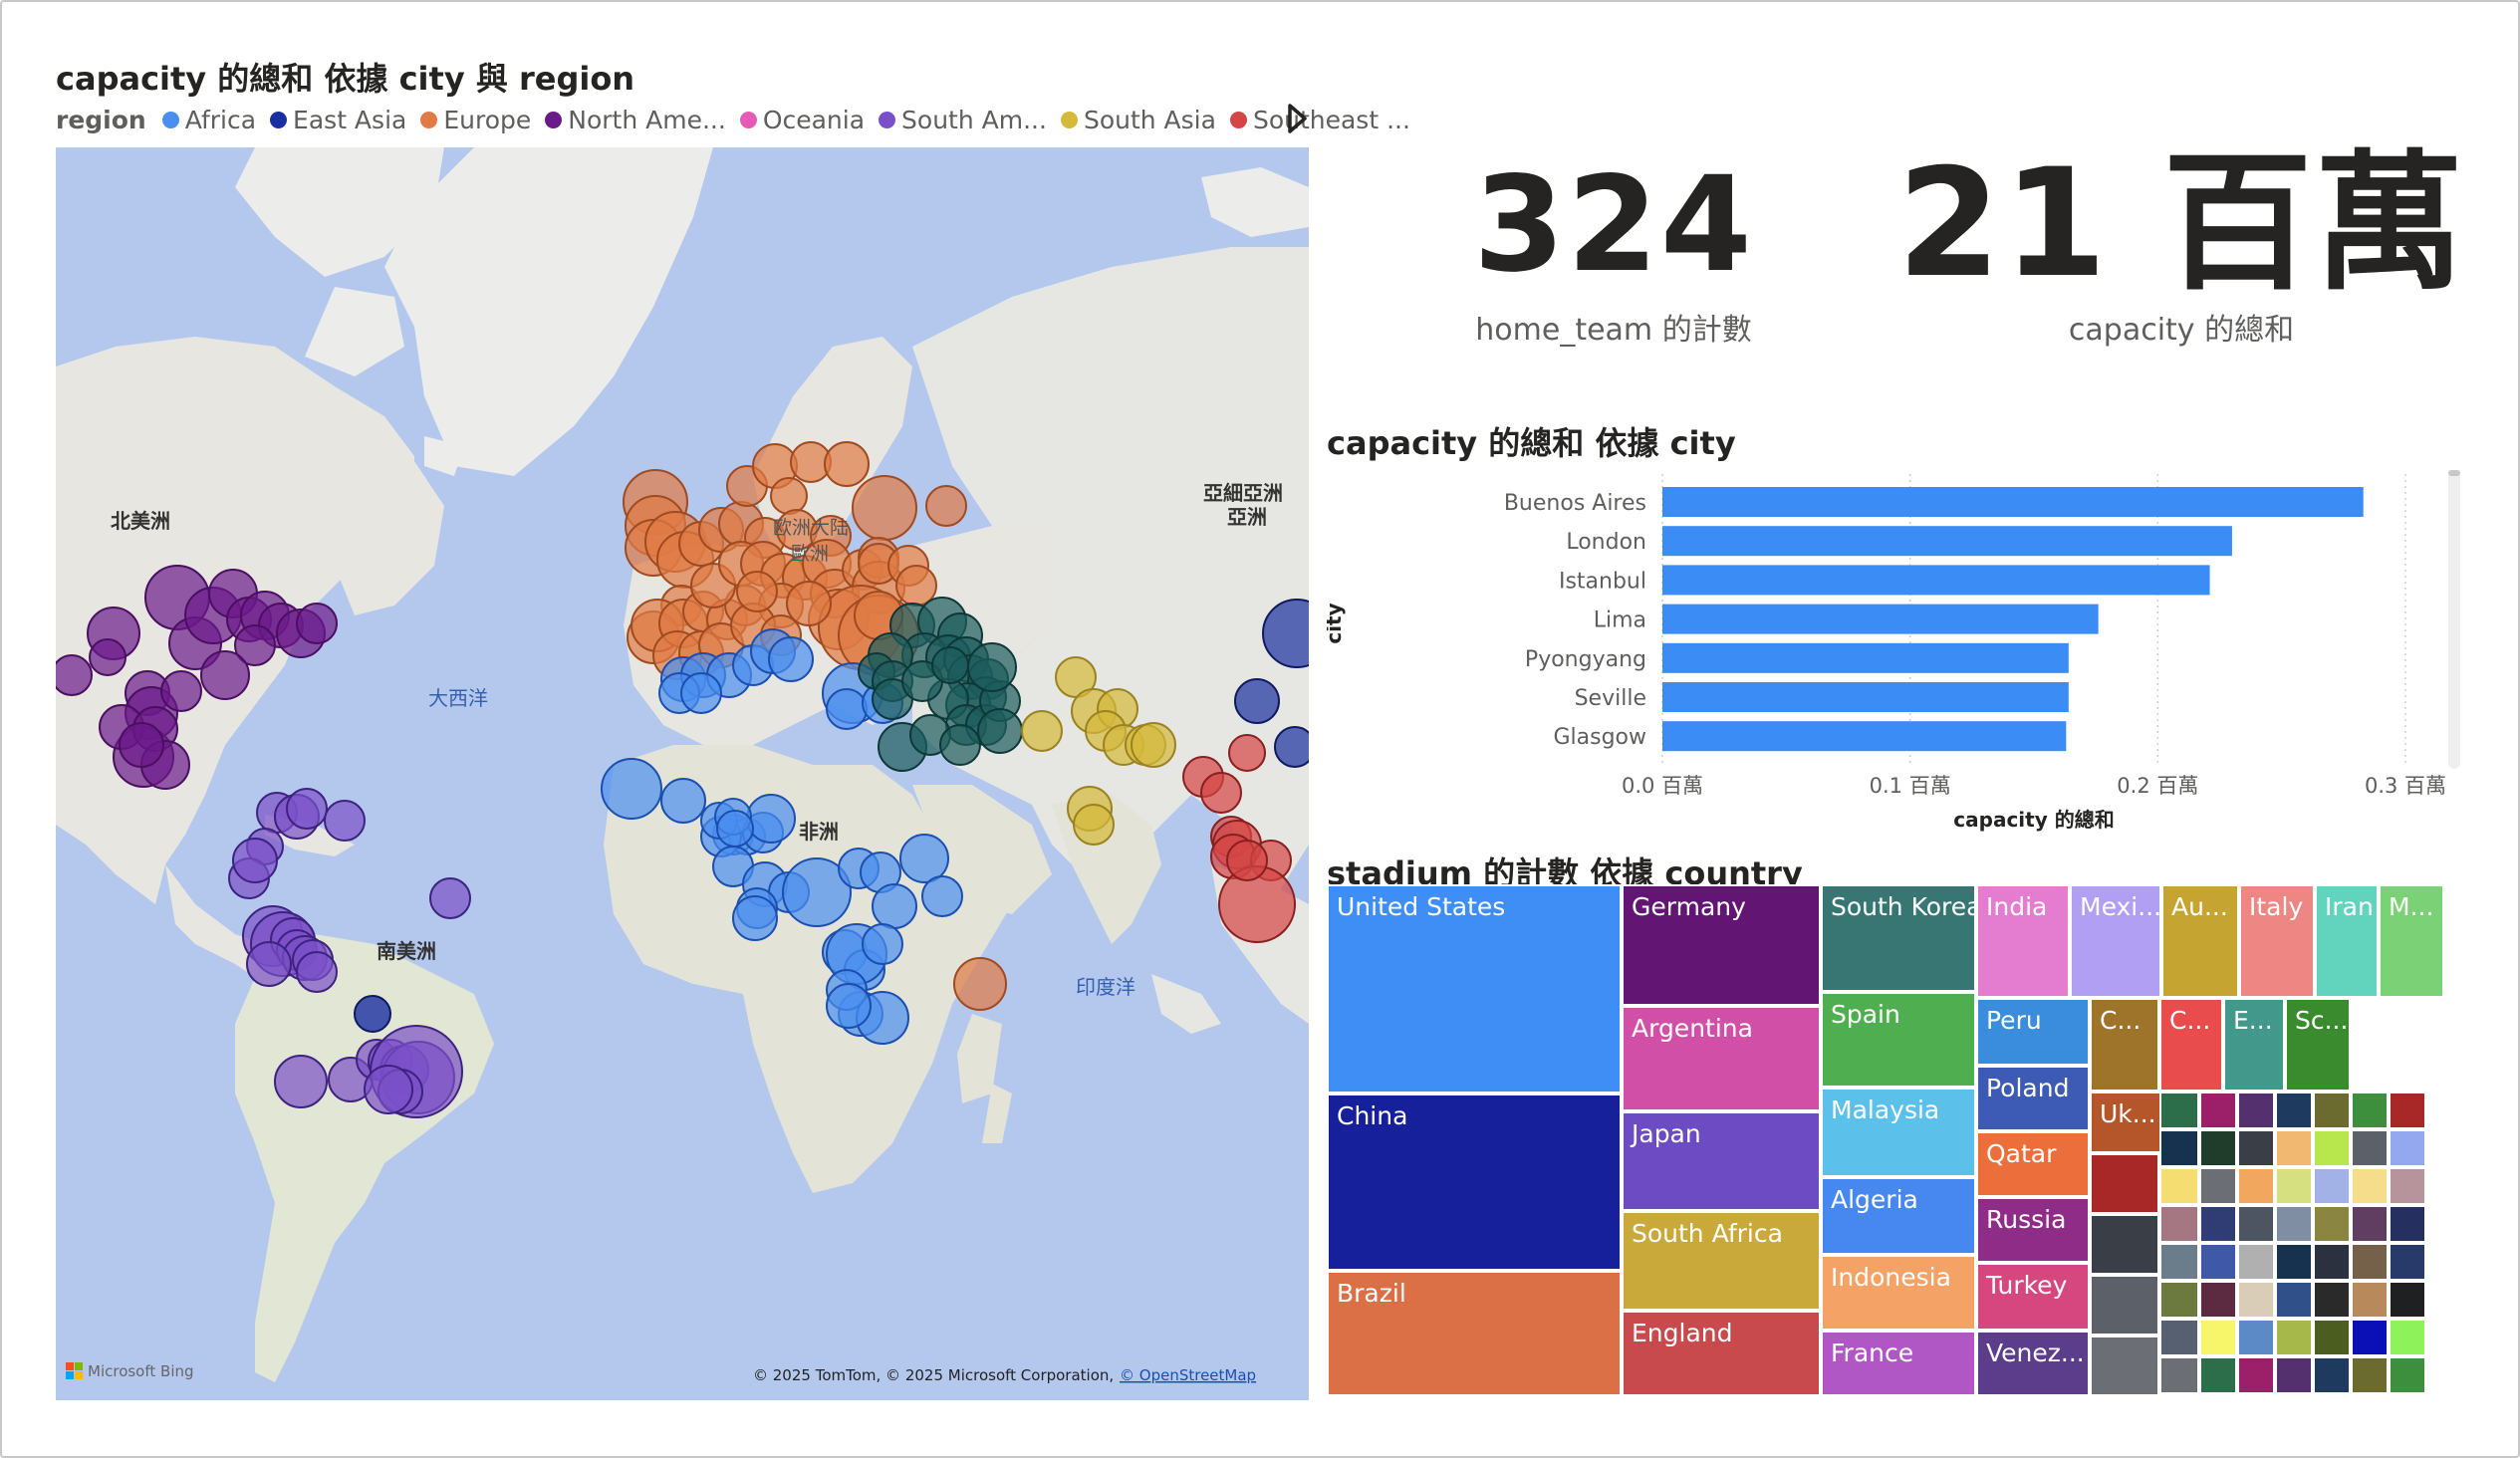 Image resolution: width=2520 pixels, height=1458 pixels. What do you see at coordinates (2454, 620) in the screenshot?
I see `scrollbar` at bounding box center [2454, 620].